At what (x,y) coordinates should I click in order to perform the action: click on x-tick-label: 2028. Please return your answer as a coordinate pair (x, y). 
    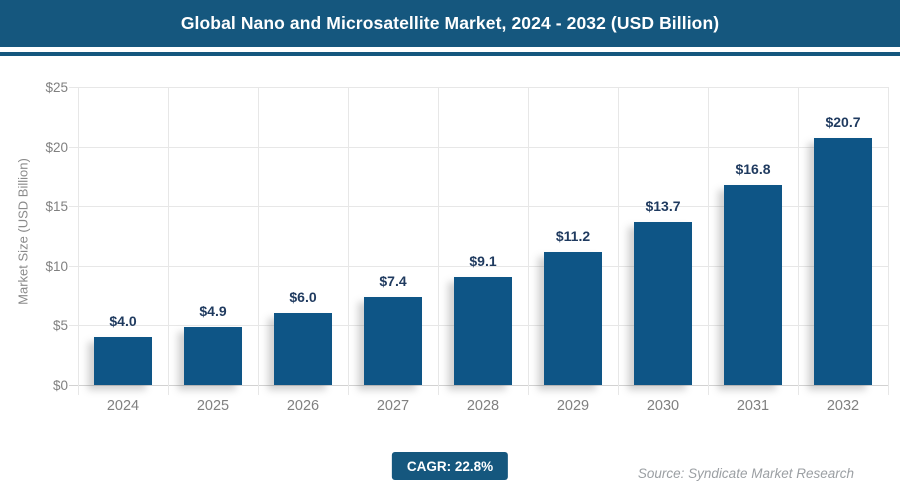
    Looking at the image, I should click on (483, 406).